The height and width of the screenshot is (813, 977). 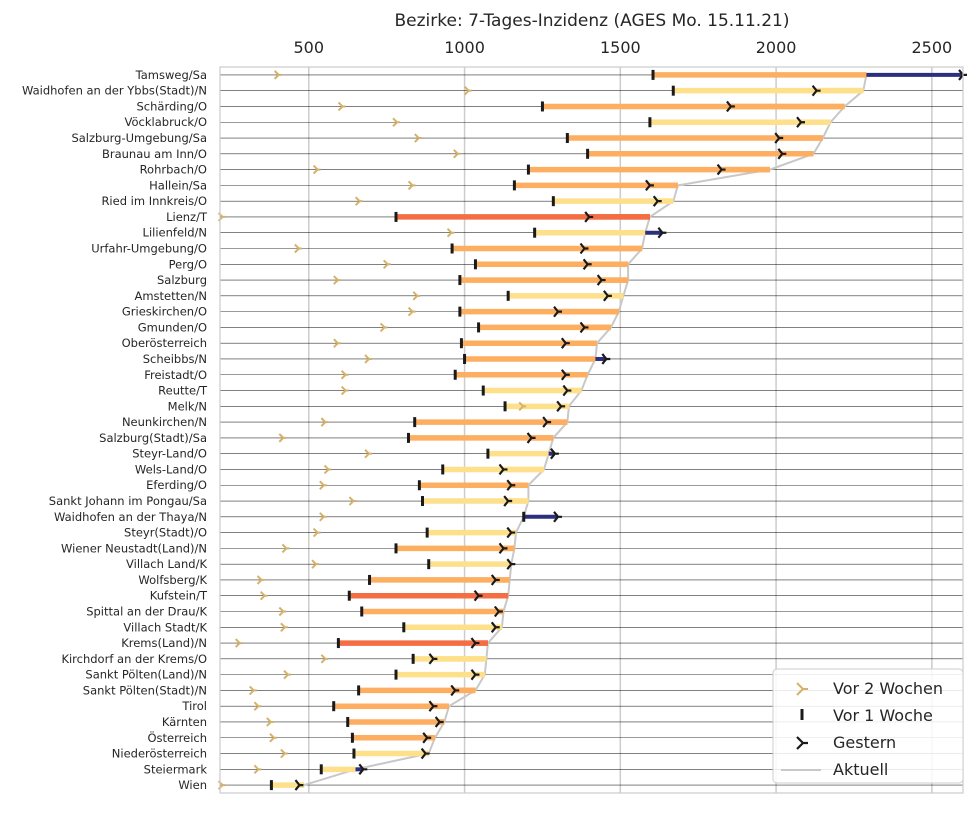 I want to click on row-label: Niederösterreich, so click(x=159, y=754).